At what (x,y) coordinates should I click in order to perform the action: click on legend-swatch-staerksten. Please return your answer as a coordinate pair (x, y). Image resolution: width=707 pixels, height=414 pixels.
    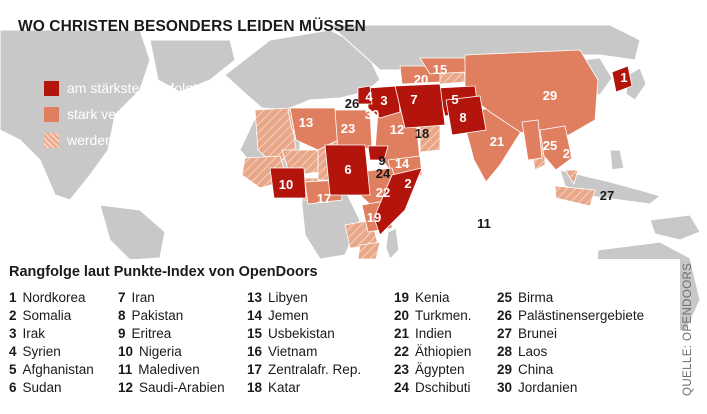
    Looking at the image, I should click on (51, 88).